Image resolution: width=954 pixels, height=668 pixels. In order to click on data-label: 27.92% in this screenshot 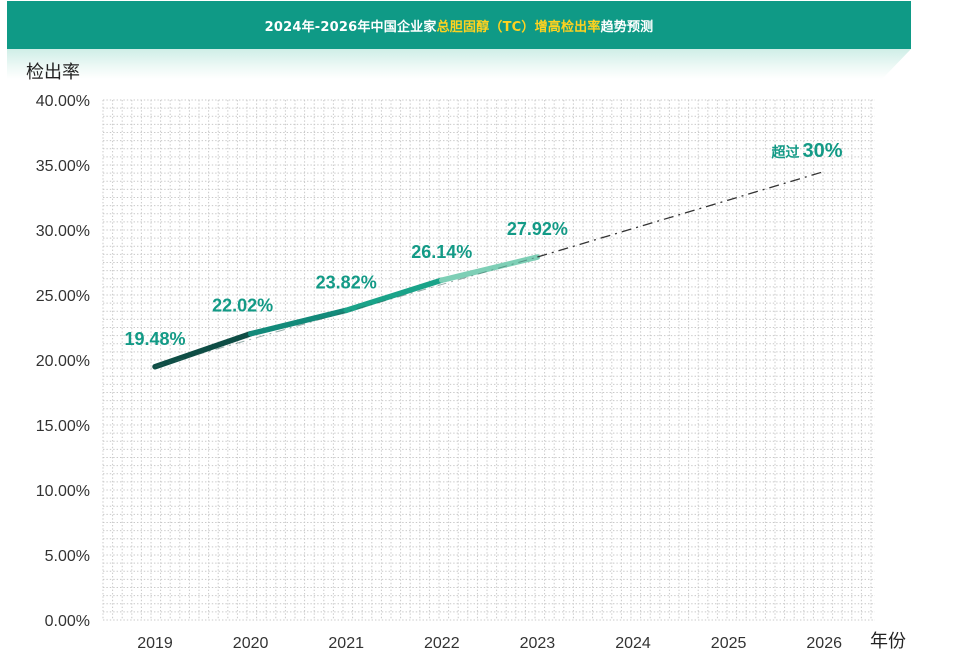, I will do `click(537, 229)`.